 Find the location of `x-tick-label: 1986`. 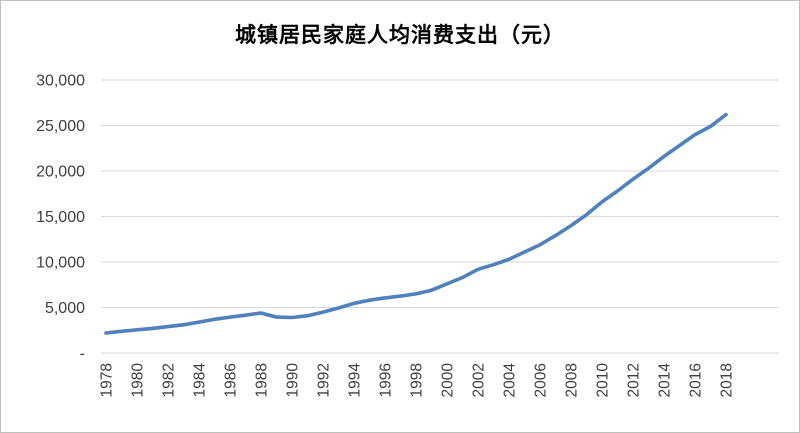

x-tick-label: 1986 is located at coordinates (231, 380).